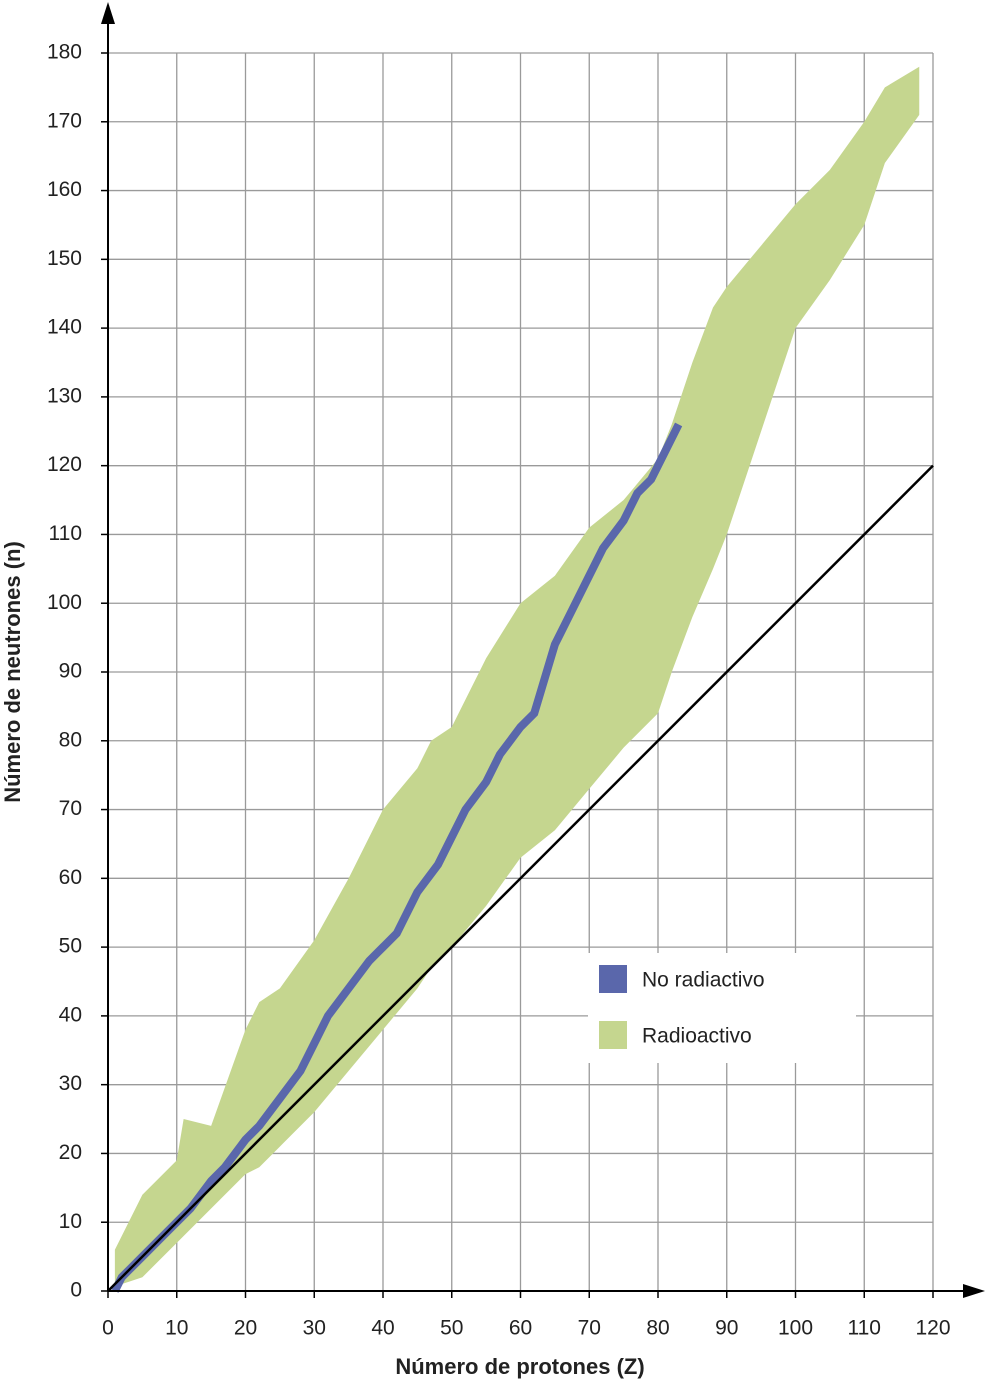 The width and height of the screenshot is (987, 1385). Describe the element at coordinates (76, 1290) in the screenshot. I see `y-tick-label: 0` at that location.